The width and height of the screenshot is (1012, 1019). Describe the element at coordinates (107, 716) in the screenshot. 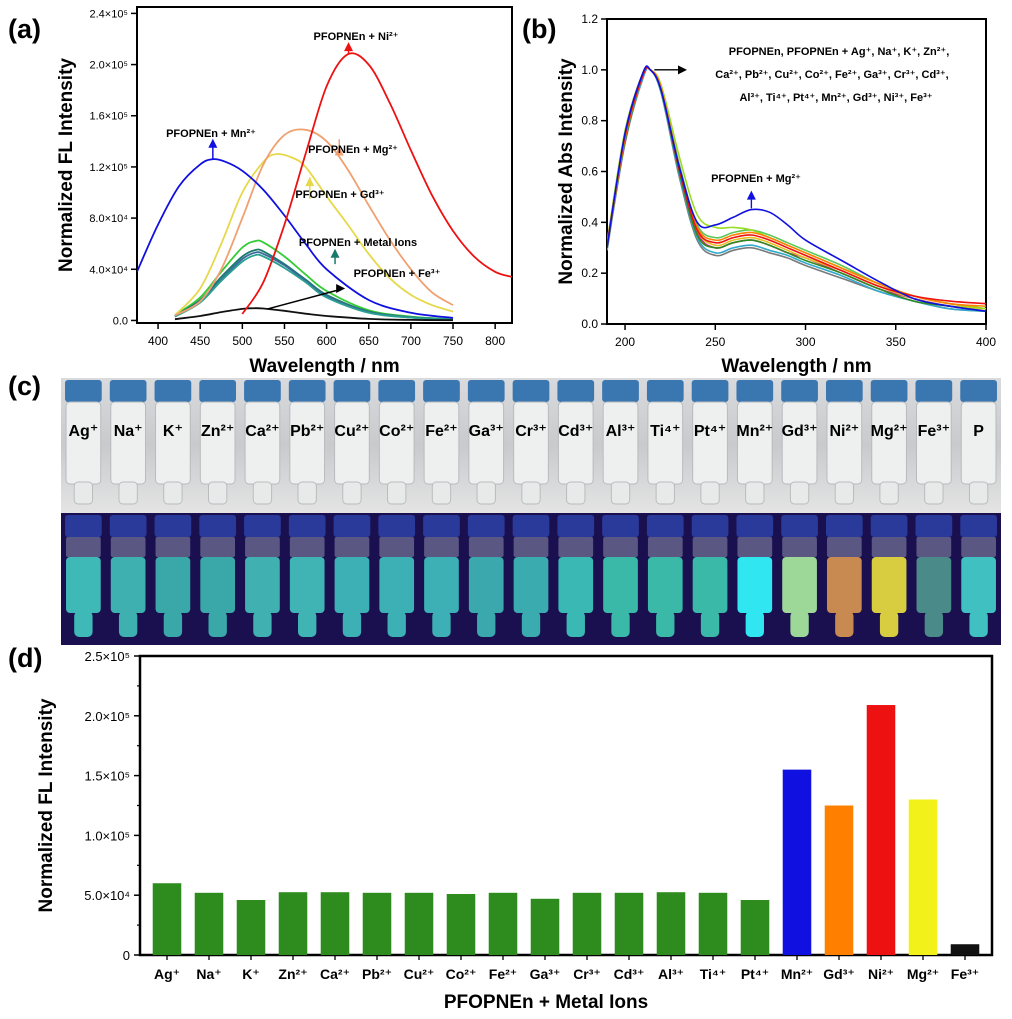

I see `y-tick-label-d: 2.0×10⁵` at that location.